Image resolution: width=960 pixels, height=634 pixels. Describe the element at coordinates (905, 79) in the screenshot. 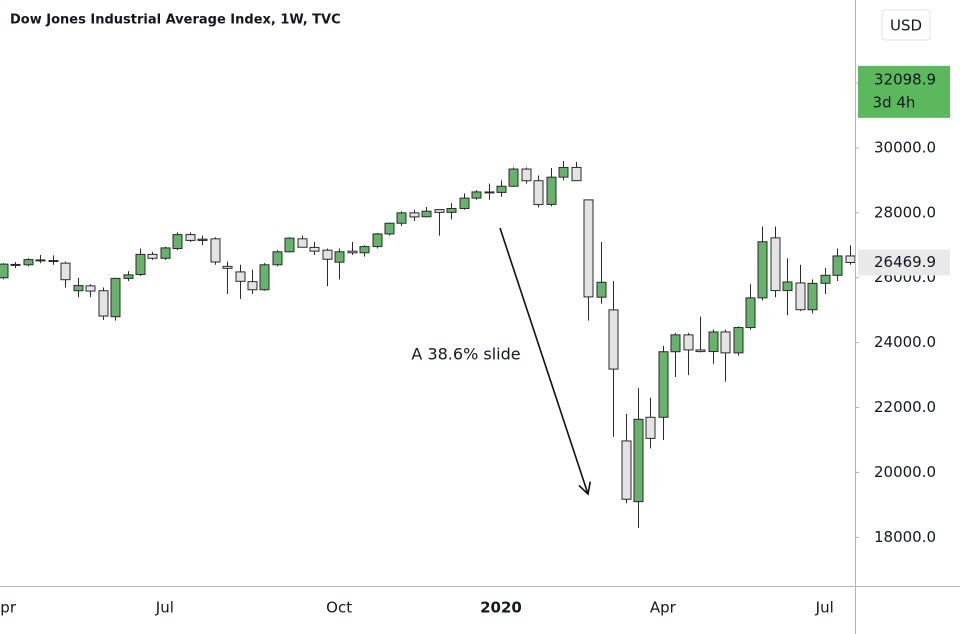

I see `badge-price: 32098.9` at that location.